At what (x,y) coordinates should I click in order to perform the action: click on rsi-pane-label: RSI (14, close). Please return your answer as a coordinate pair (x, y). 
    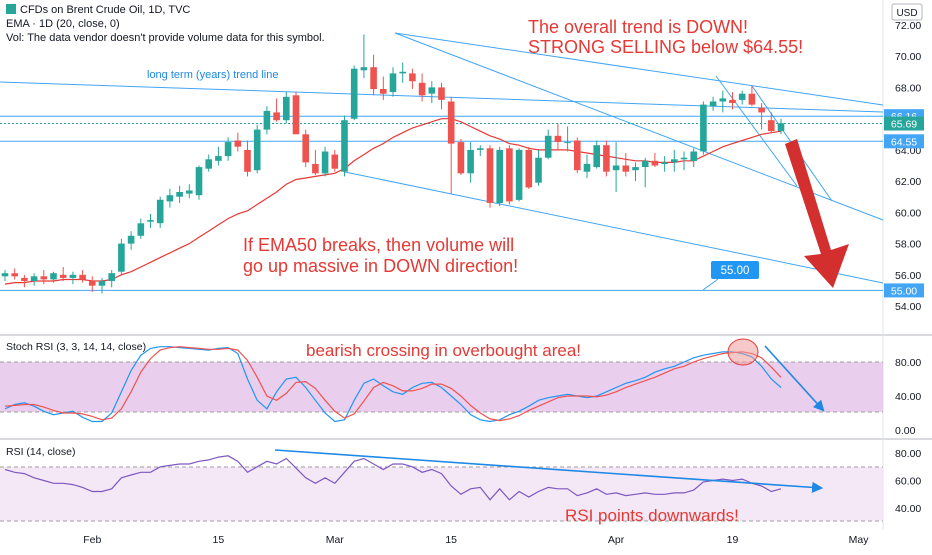
    Looking at the image, I should click on (40, 452).